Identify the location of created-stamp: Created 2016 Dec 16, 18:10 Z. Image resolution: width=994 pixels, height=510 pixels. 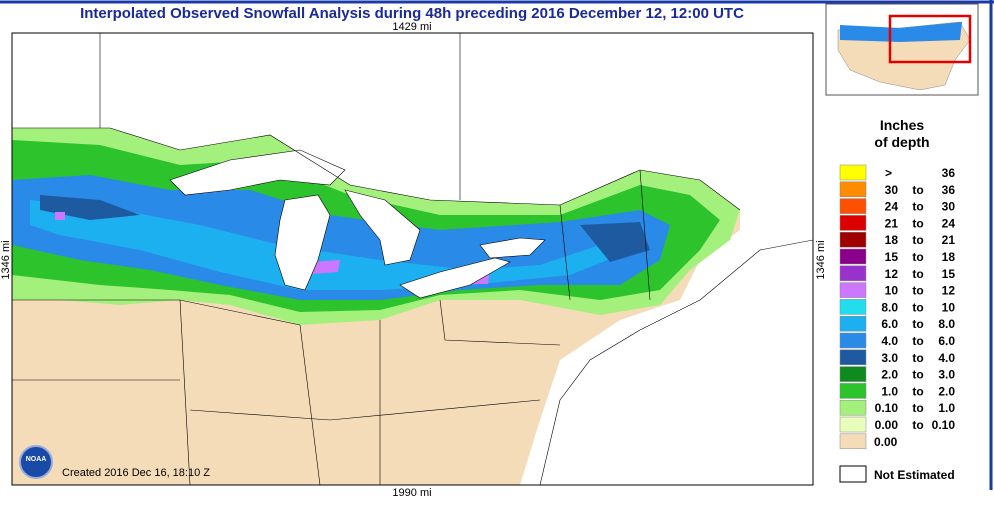
(136, 473).